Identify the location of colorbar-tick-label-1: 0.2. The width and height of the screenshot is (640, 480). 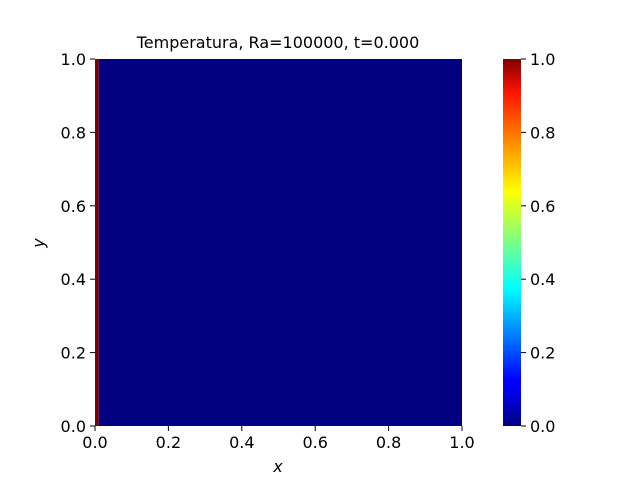
(542, 353).